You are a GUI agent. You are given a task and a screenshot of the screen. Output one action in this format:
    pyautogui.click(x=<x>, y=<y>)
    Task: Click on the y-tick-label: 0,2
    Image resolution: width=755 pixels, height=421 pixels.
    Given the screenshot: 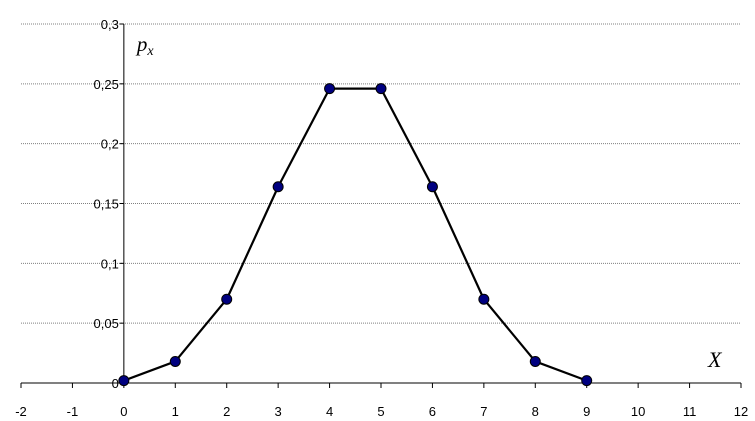 What is the action you would take?
    pyautogui.click(x=110, y=144)
    